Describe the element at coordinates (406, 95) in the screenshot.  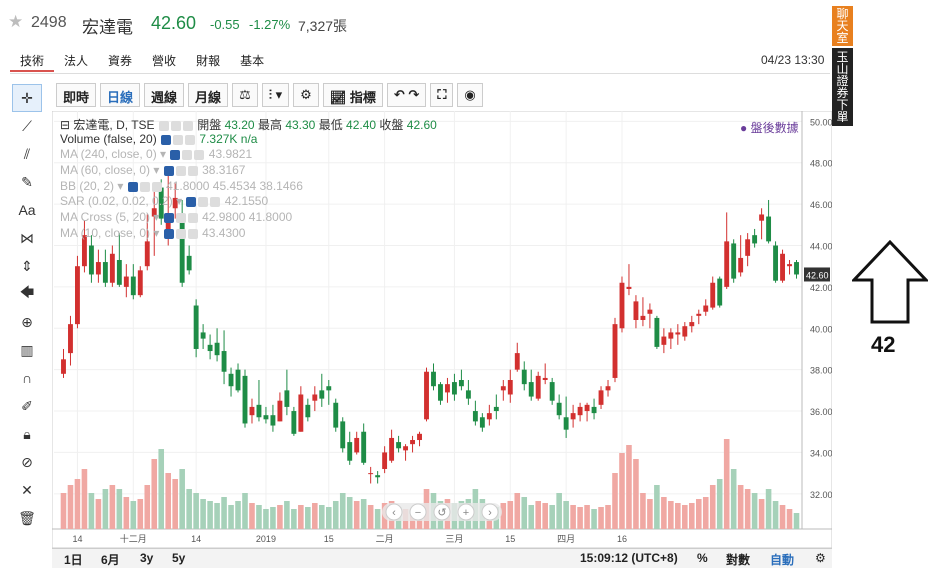
I see `undo-redo-icon: ↶ ↷` at that location.